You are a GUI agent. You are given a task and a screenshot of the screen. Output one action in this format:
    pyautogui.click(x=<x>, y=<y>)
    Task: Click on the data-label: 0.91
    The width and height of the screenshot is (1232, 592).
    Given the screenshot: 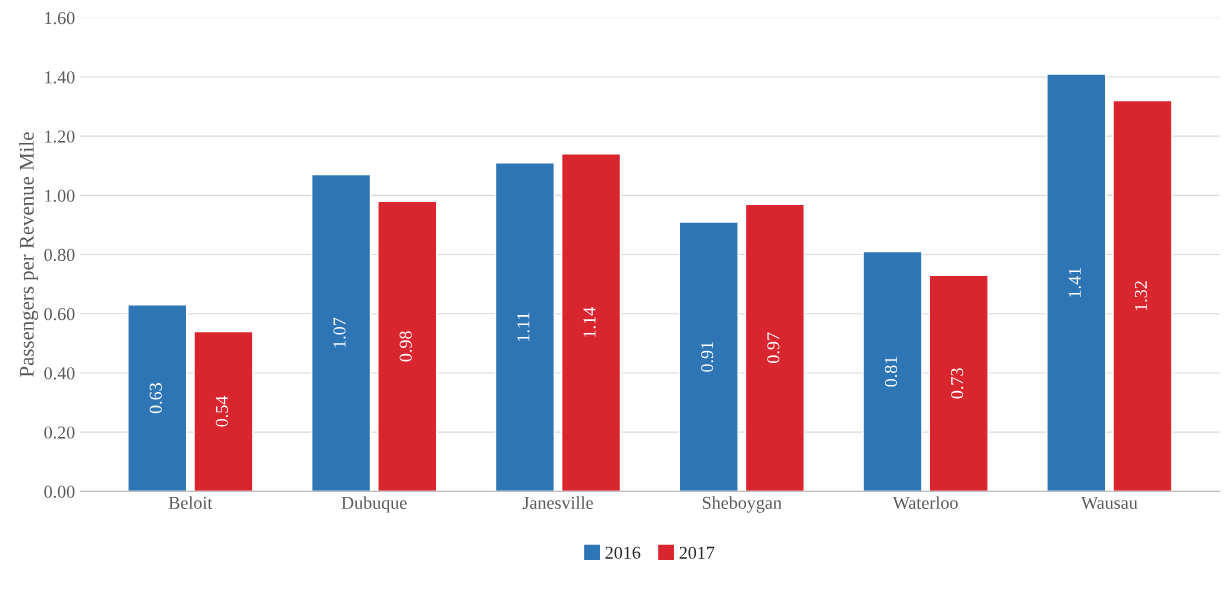 What is the action you would take?
    pyautogui.click(x=707, y=356)
    